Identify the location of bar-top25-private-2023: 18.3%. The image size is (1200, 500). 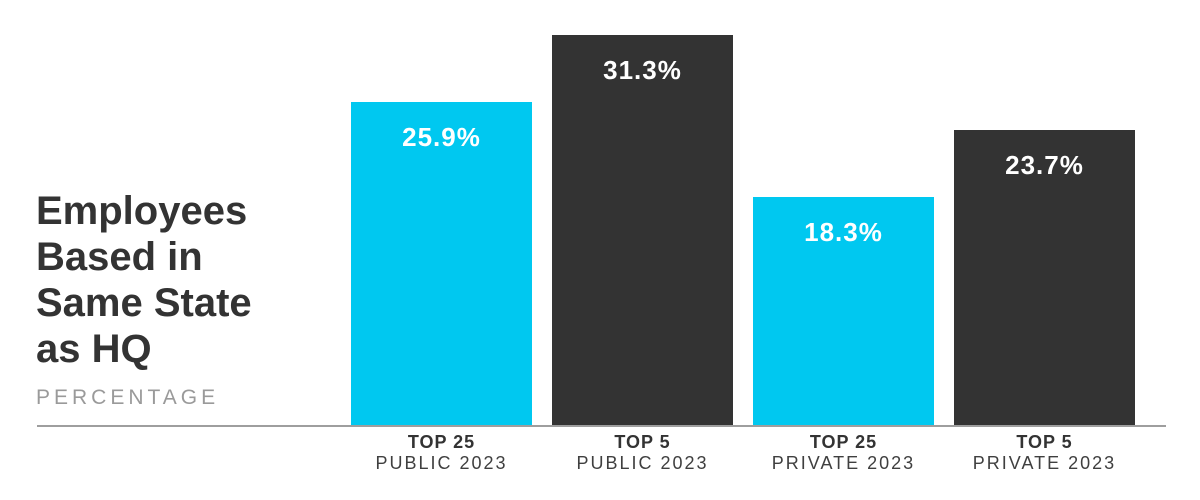
(843, 311).